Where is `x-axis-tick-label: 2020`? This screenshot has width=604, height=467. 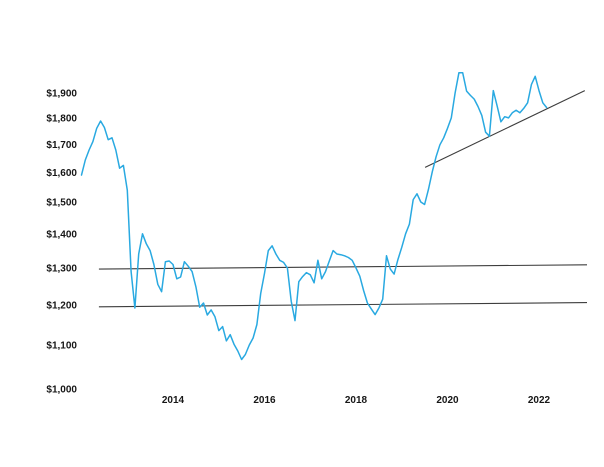
x-axis-tick-label: 2020 is located at coordinates (447, 400).